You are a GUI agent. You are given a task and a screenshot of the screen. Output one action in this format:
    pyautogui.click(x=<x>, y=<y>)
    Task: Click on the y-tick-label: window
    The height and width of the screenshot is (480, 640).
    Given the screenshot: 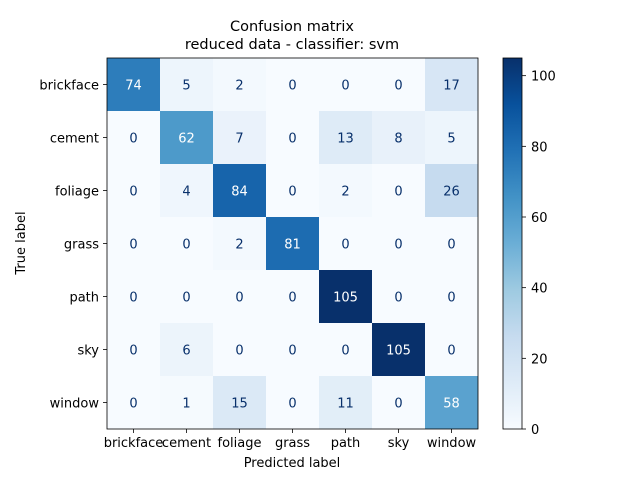 What is the action you would take?
    pyautogui.click(x=75, y=404)
    